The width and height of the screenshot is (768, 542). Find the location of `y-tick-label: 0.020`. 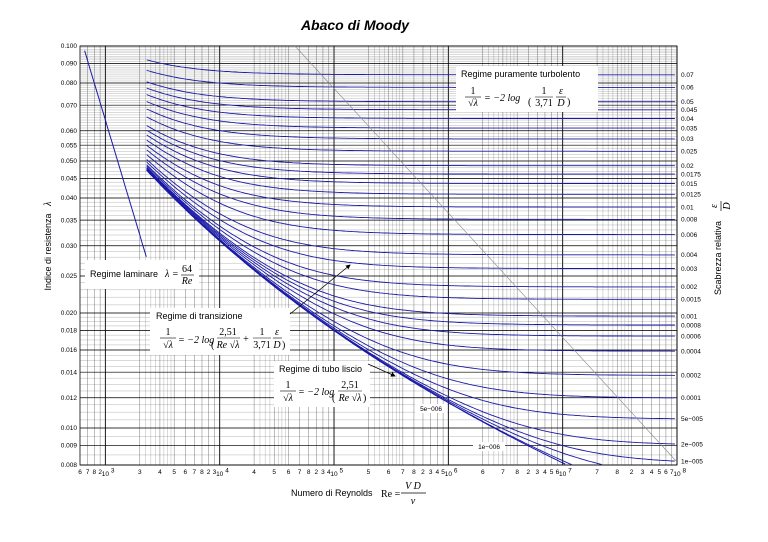

y-tick-label: 0.020 is located at coordinates (69, 313).